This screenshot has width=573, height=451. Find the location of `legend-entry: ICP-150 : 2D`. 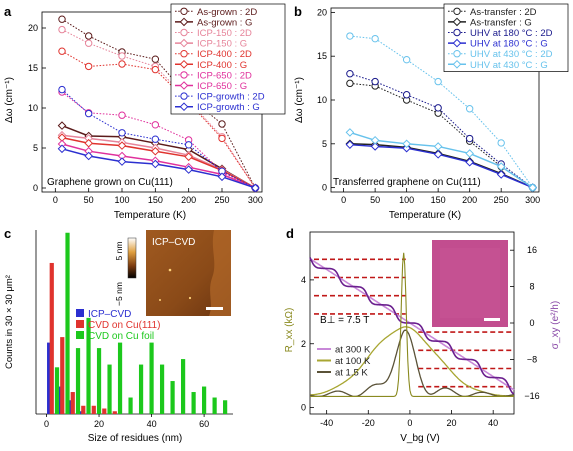

legend-entry: ICP-150 : 2D is located at coordinates (224, 33).